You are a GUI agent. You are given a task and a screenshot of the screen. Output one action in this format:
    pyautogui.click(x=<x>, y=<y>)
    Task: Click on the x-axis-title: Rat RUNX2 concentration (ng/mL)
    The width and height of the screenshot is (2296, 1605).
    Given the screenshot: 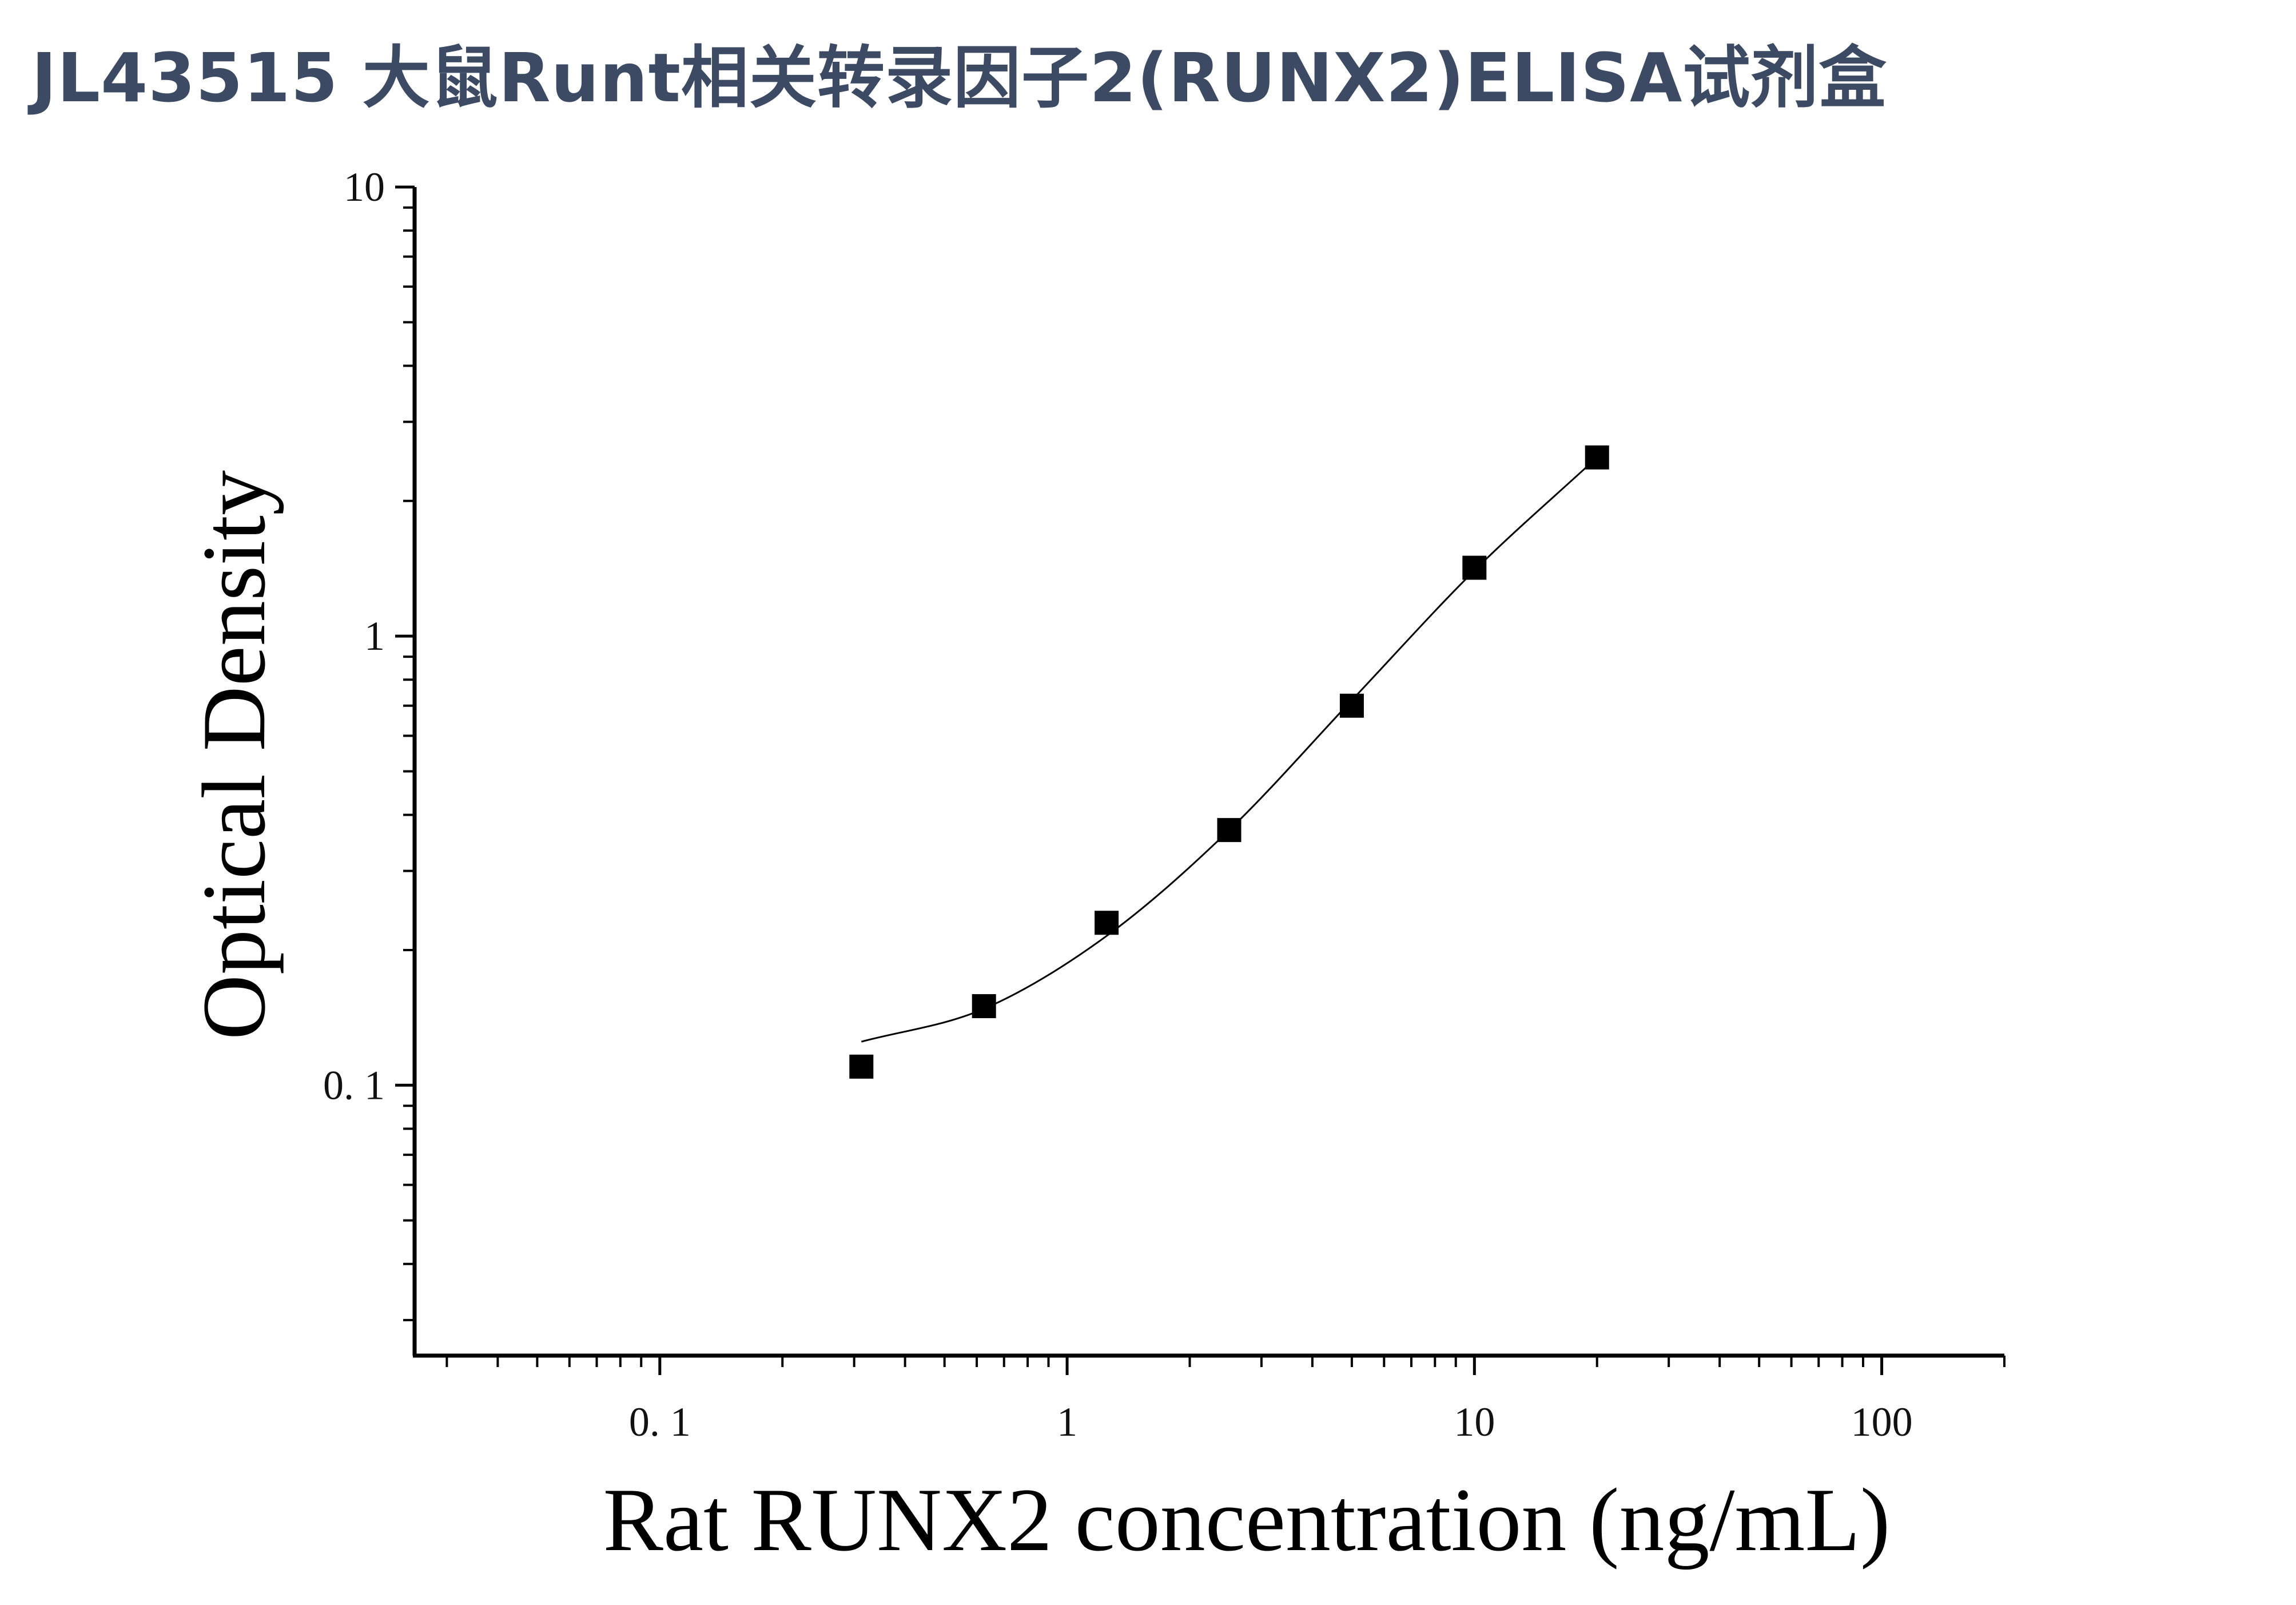 What is the action you would take?
    pyautogui.click(x=1247, y=1520)
    